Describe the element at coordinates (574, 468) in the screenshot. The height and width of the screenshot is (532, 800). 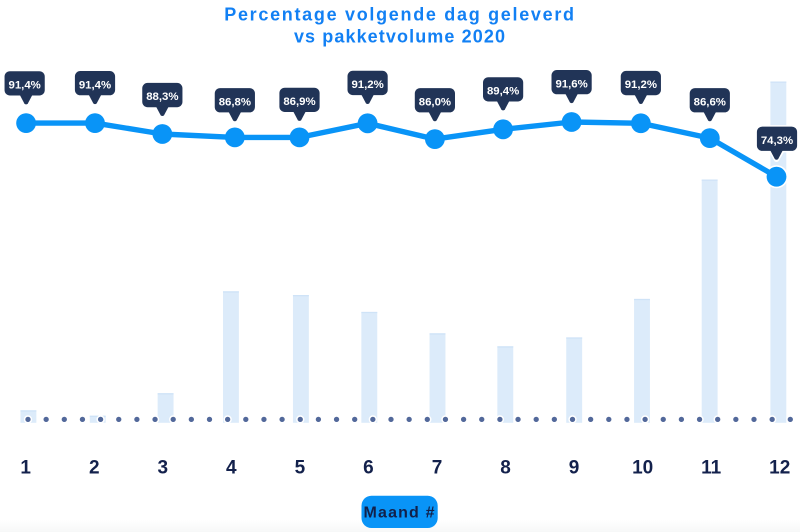
I see `svg-text: 9` at that location.